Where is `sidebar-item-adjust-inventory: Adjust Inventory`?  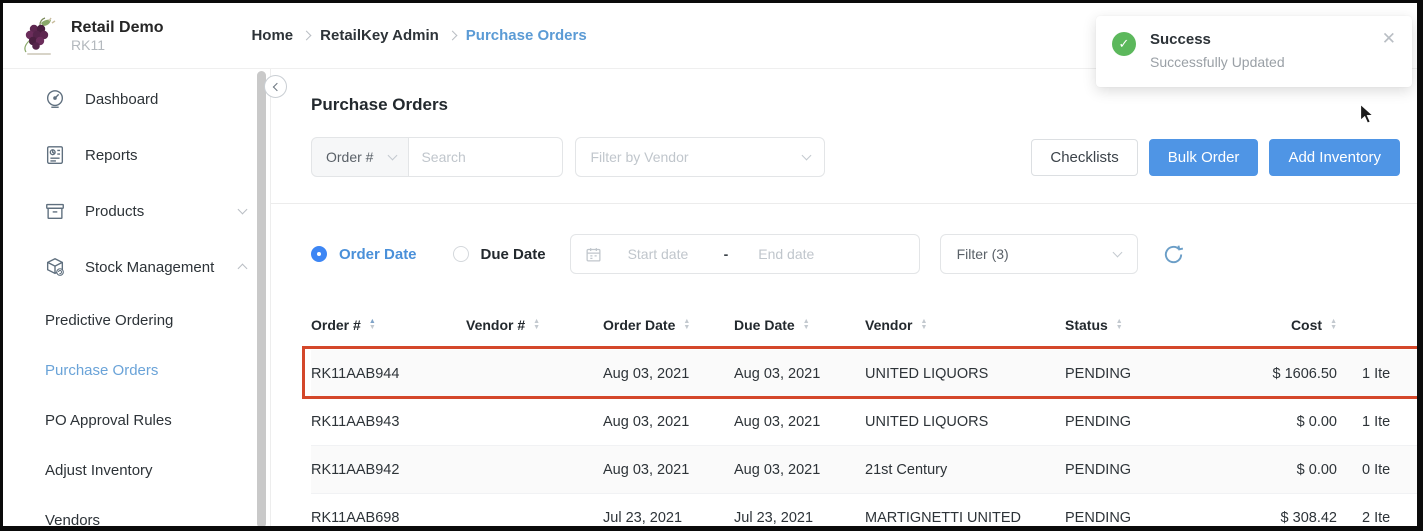
sidebar-item-adjust-inventory: Adjust Inventory is located at coordinates (136, 470).